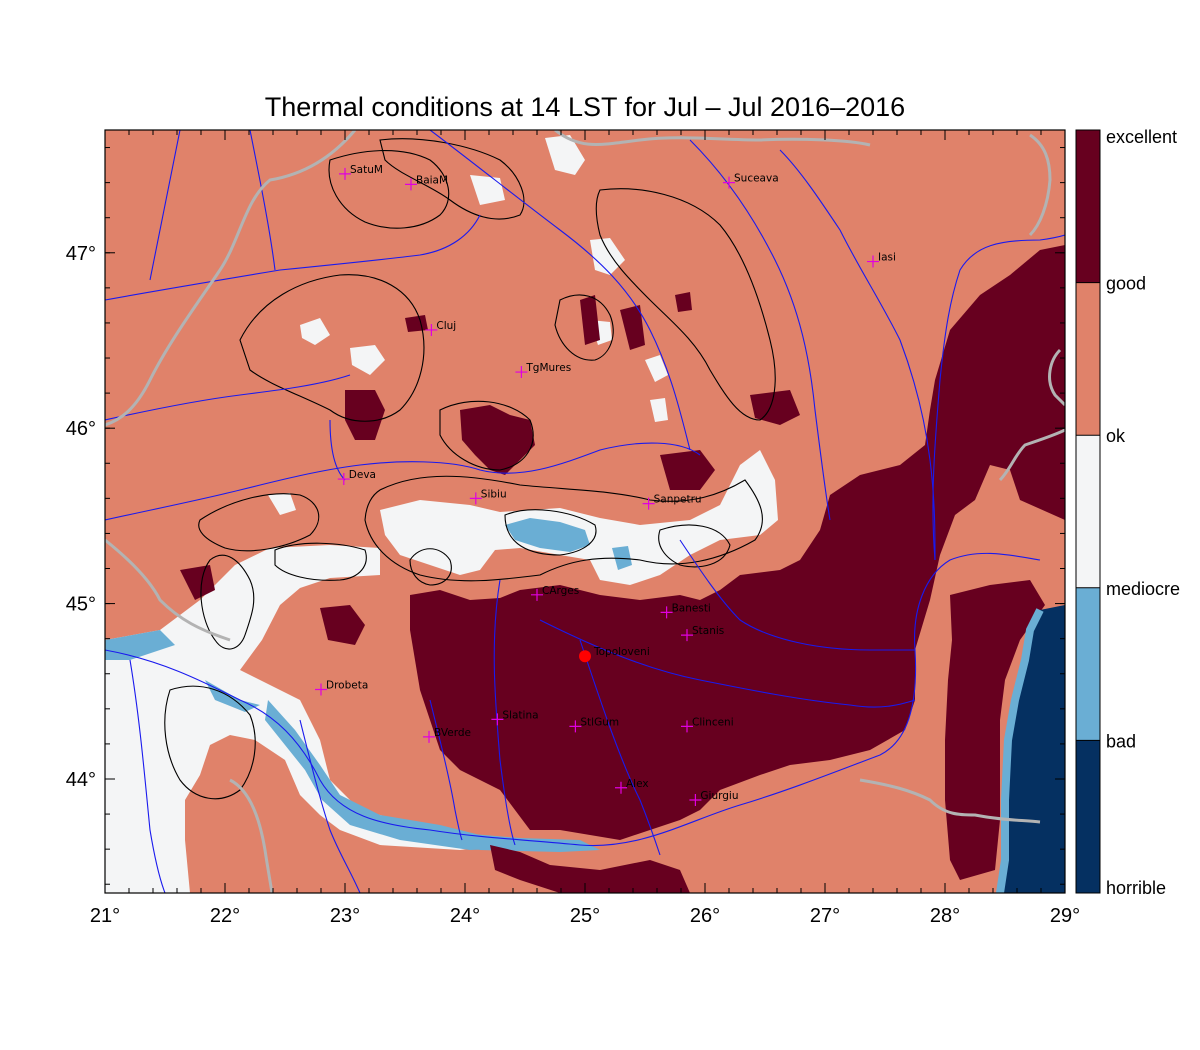 Image resolution: width=1200 pixels, height=1050 pixels. Describe the element at coordinates (1136, 888) in the screenshot. I see `legend-label: horrible` at that location.